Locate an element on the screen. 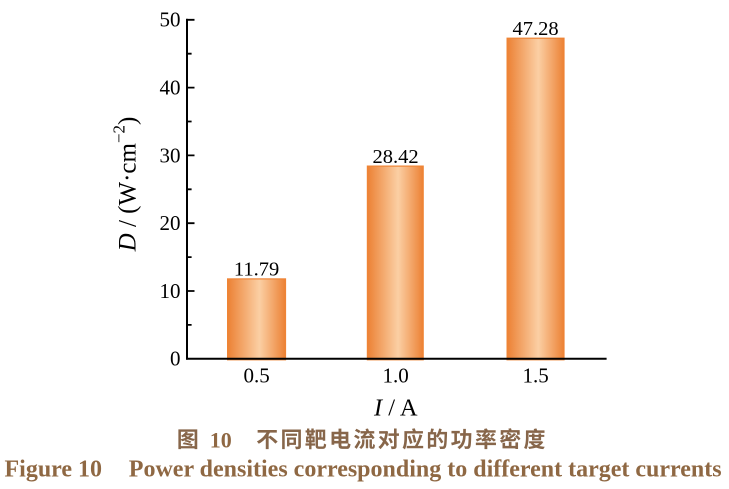 The width and height of the screenshot is (729, 489). svg-text: 0.5 is located at coordinates (256, 376).